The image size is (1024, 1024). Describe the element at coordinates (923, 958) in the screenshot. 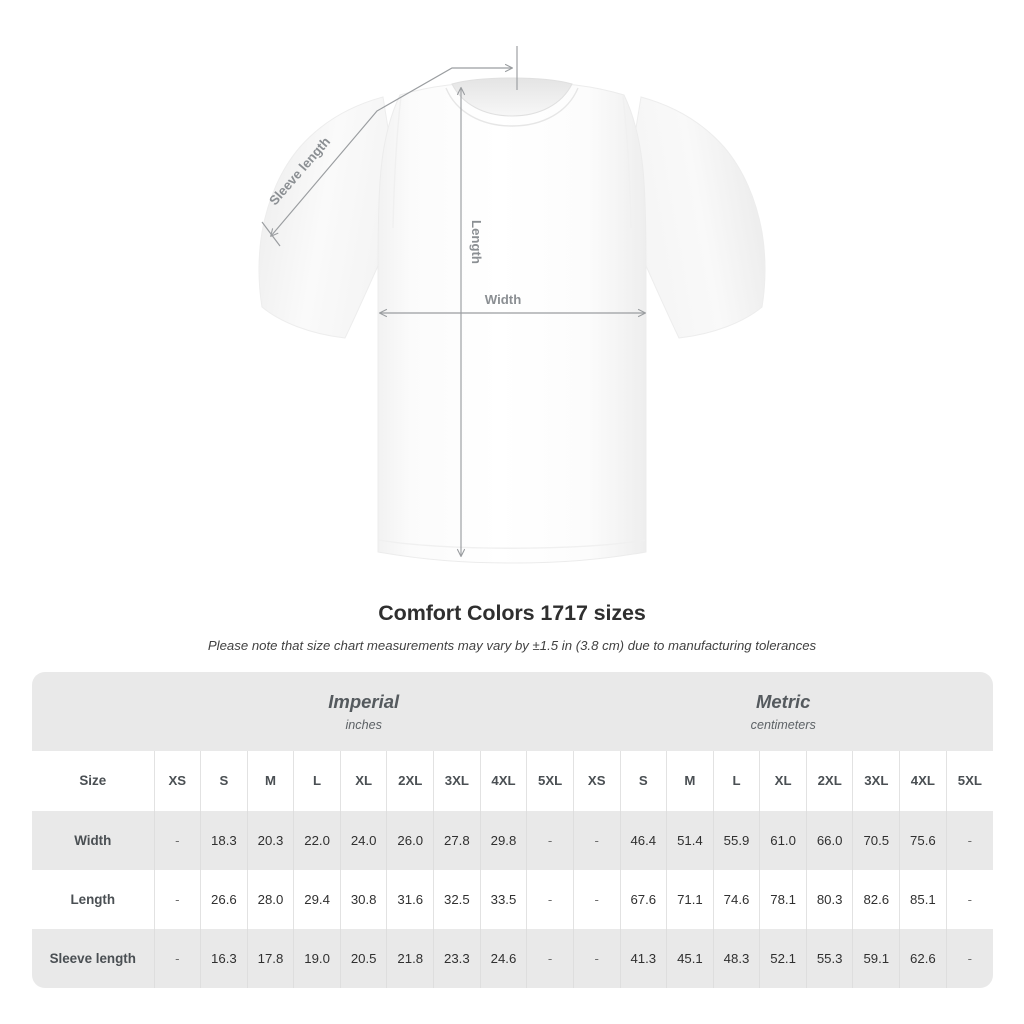

I see `cell-sleeve-length-metric-4xl: 62.6` at that location.